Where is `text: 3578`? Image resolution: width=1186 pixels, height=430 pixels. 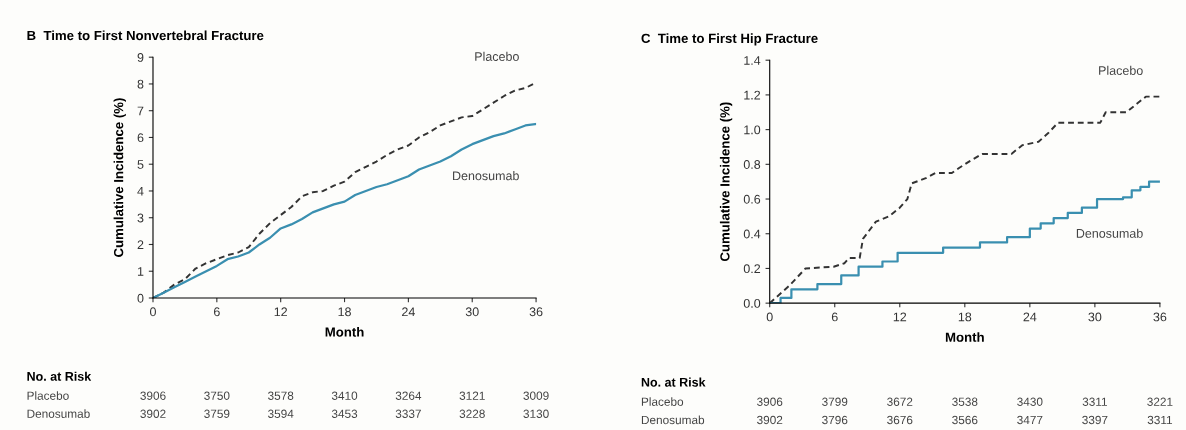 text: 3578 is located at coordinates (281, 395).